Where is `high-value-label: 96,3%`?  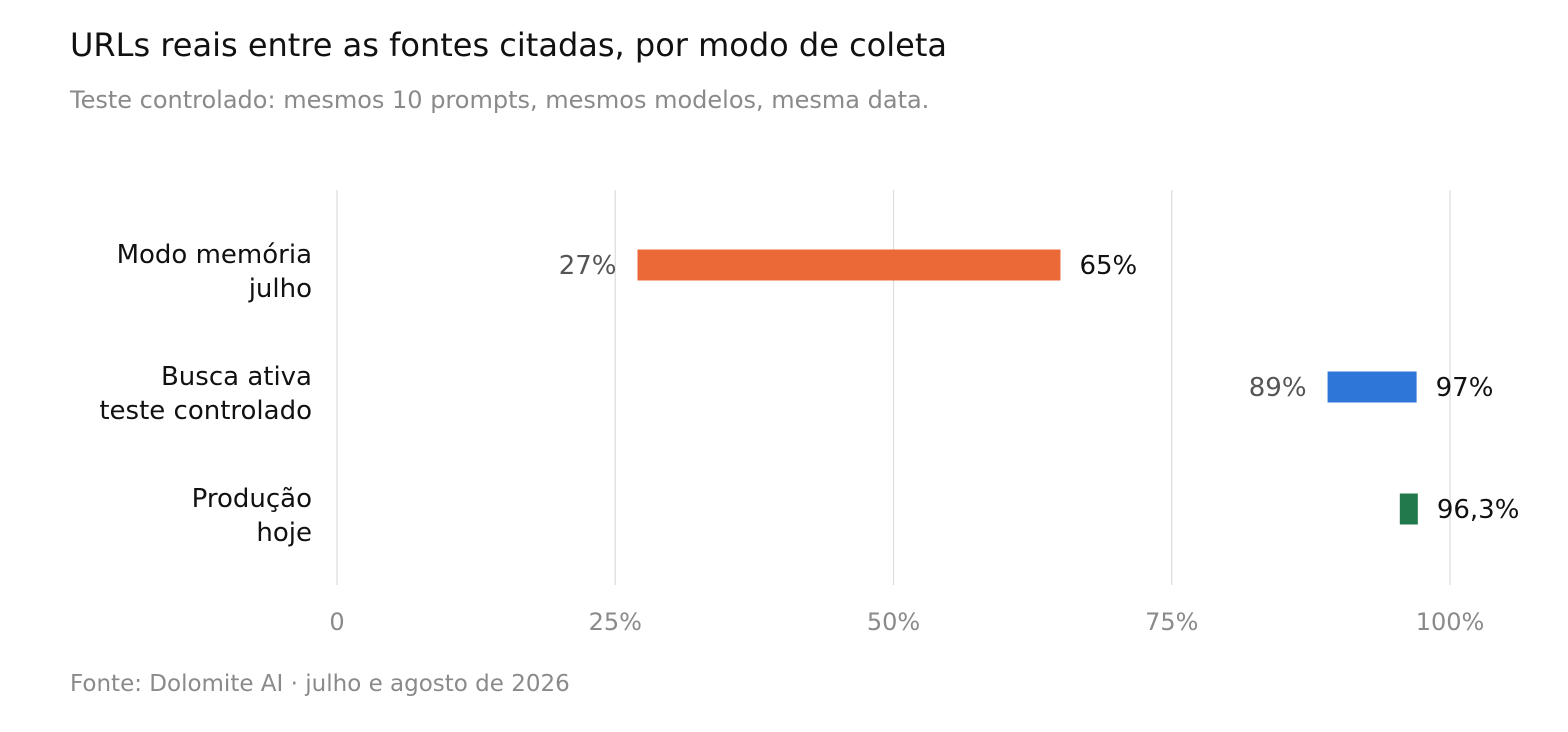 high-value-label: 96,3% is located at coordinates (1478, 510).